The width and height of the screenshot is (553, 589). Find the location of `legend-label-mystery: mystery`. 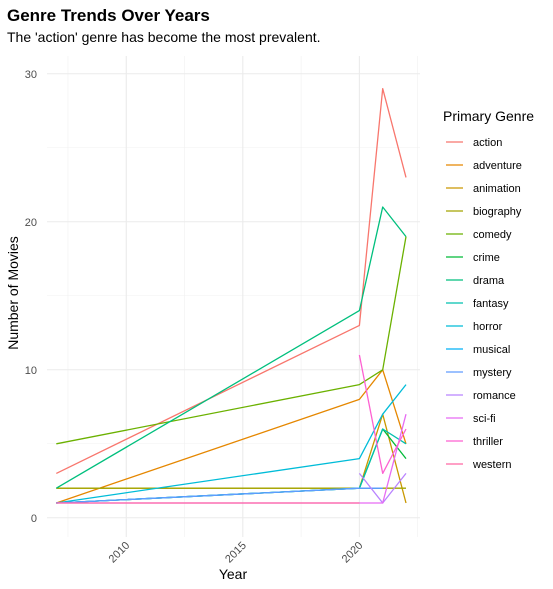

legend-label-mystery: mystery is located at coordinates (492, 373).